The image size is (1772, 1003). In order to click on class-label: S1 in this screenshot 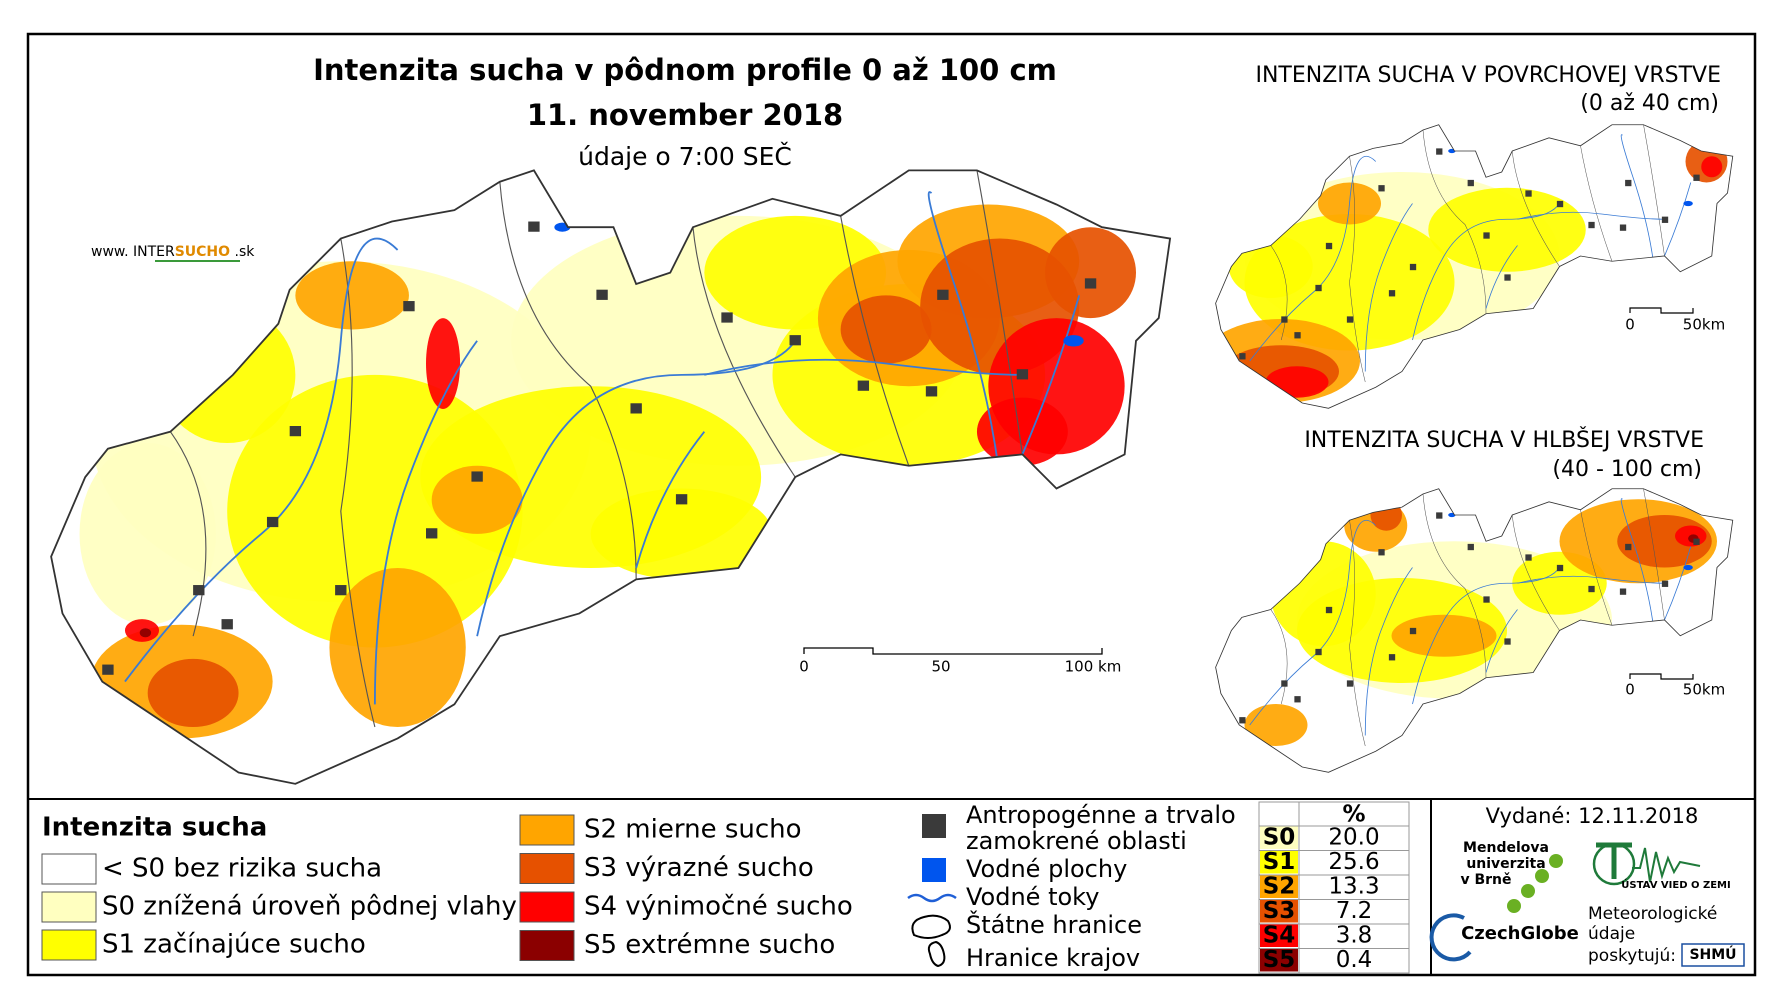, I will do `click(1279, 862)`.